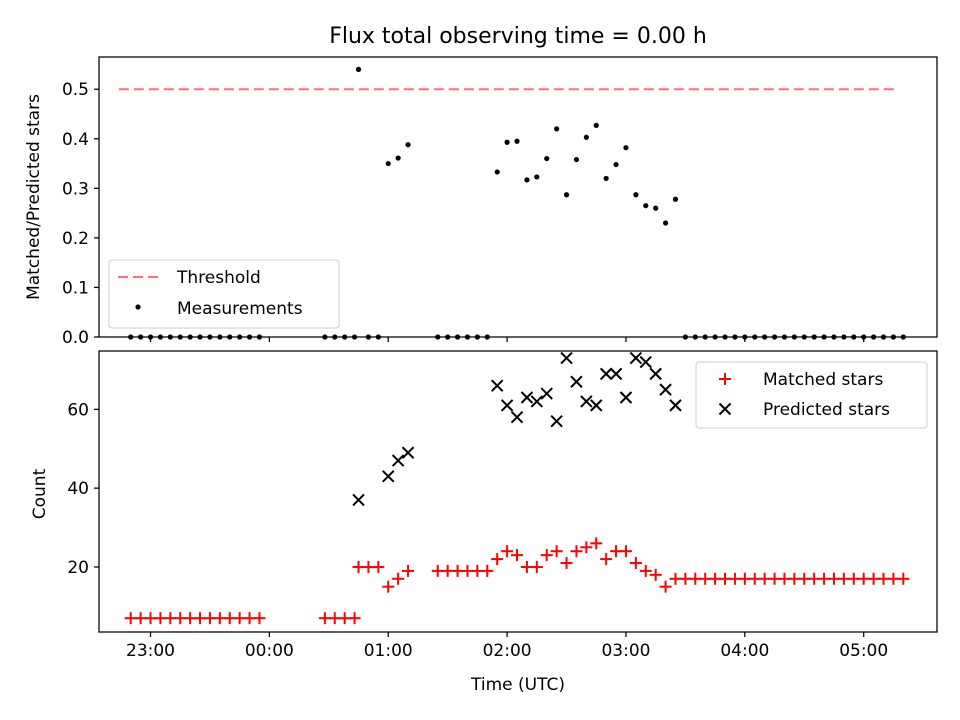 This screenshot has width=960, height=720. Describe the element at coordinates (80, 214) in the screenshot. I see `ratio-y-axis: 0.0 0.1 0.2 0.3 0.4 0.5` at that location.